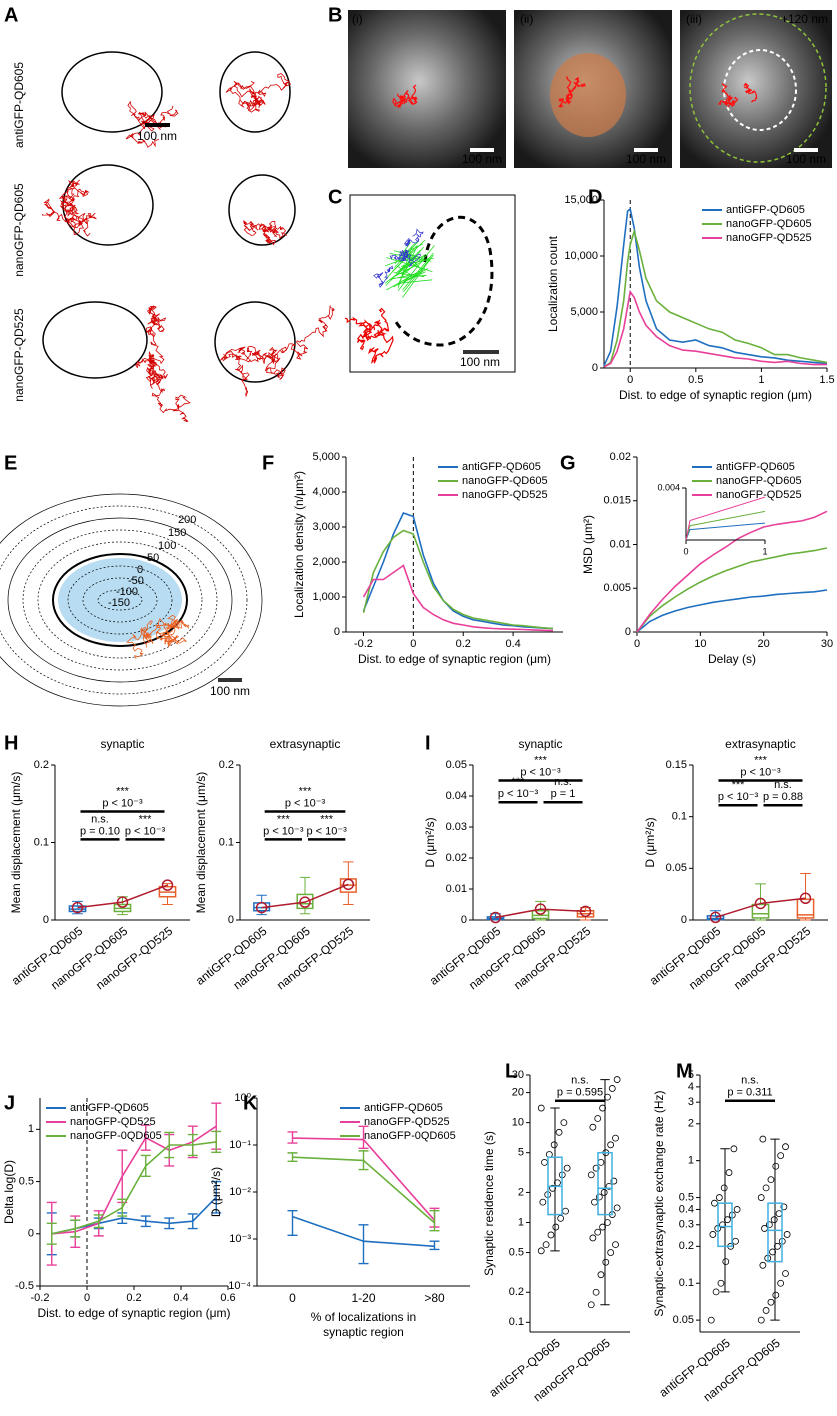 The height and width of the screenshot is (1416, 837). What do you see at coordinates (691, 1161) in the screenshot?
I see `y-tick-label: 1` at bounding box center [691, 1161].